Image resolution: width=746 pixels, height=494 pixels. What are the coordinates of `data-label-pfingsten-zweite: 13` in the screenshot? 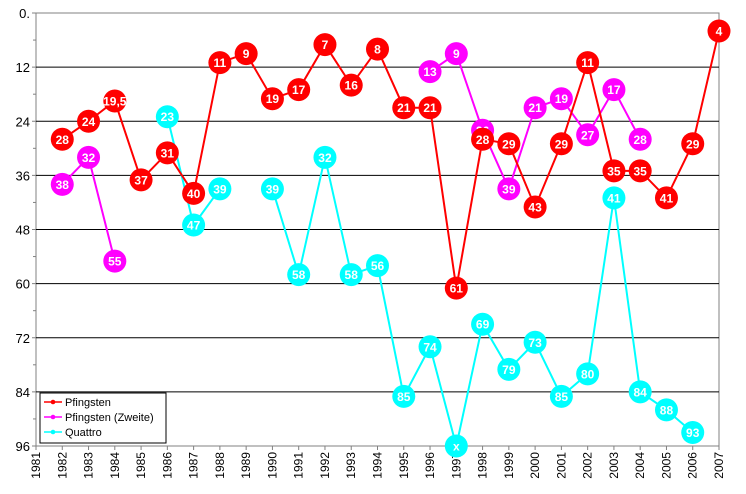 It's located at (430, 72).